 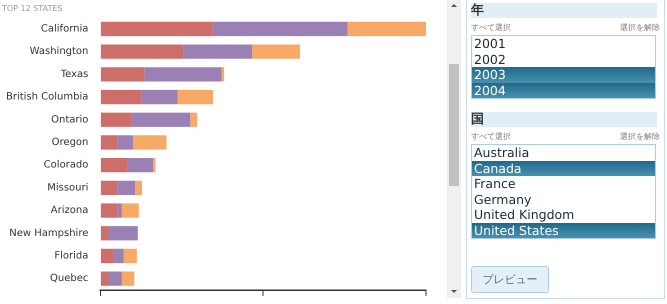 I want to click on y-tick-label: Colorado, so click(x=66, y=165).